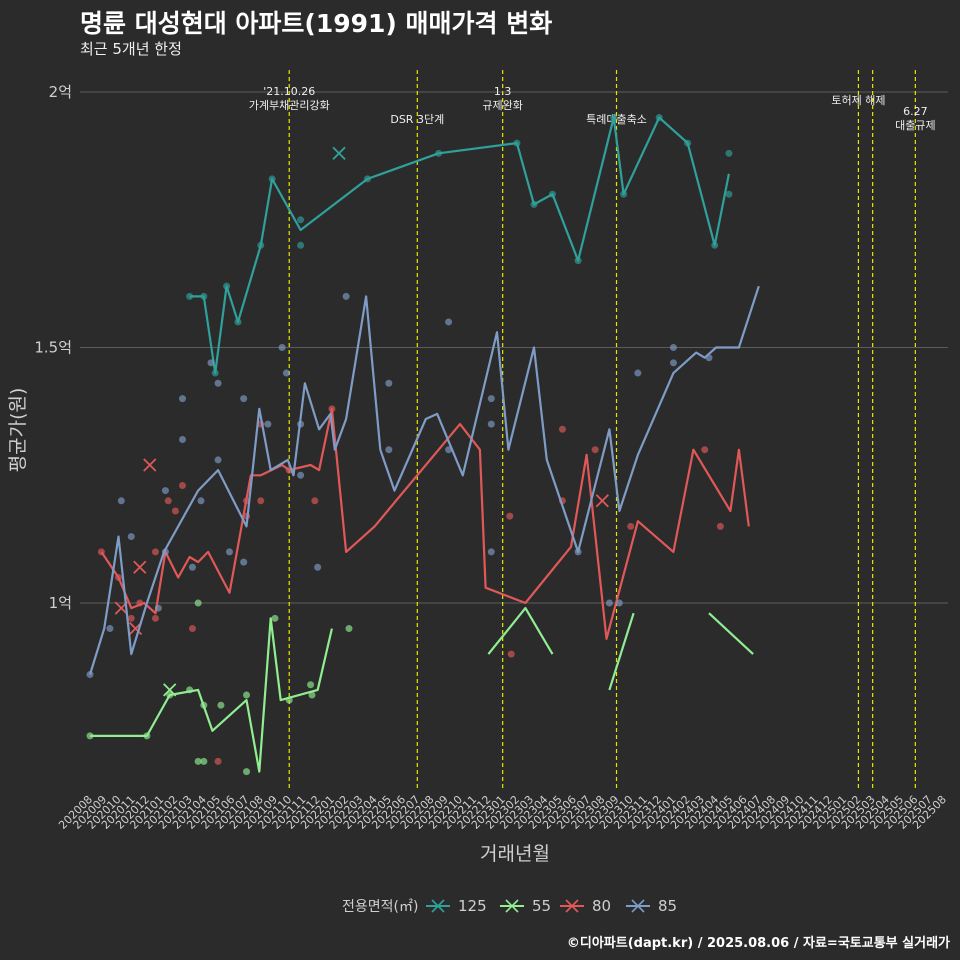  I want to click on event-annotation-line: DSR 3단계, so click(417, 119).